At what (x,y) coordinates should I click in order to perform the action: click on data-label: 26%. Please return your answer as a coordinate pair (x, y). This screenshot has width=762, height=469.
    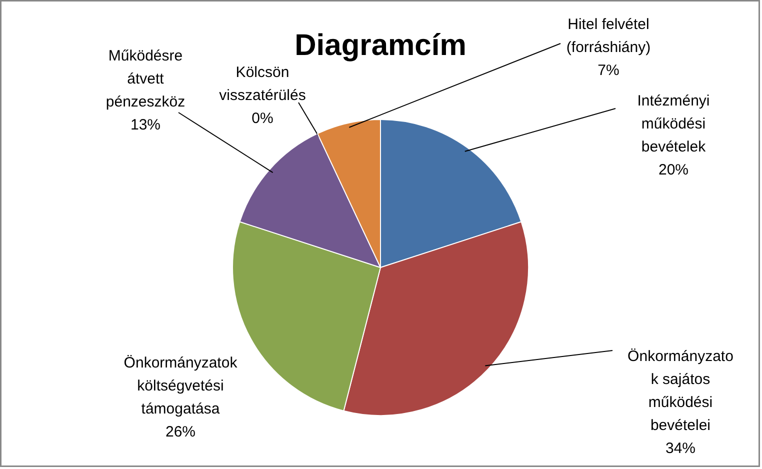
    Looking at the image, I should click on (180, 431).